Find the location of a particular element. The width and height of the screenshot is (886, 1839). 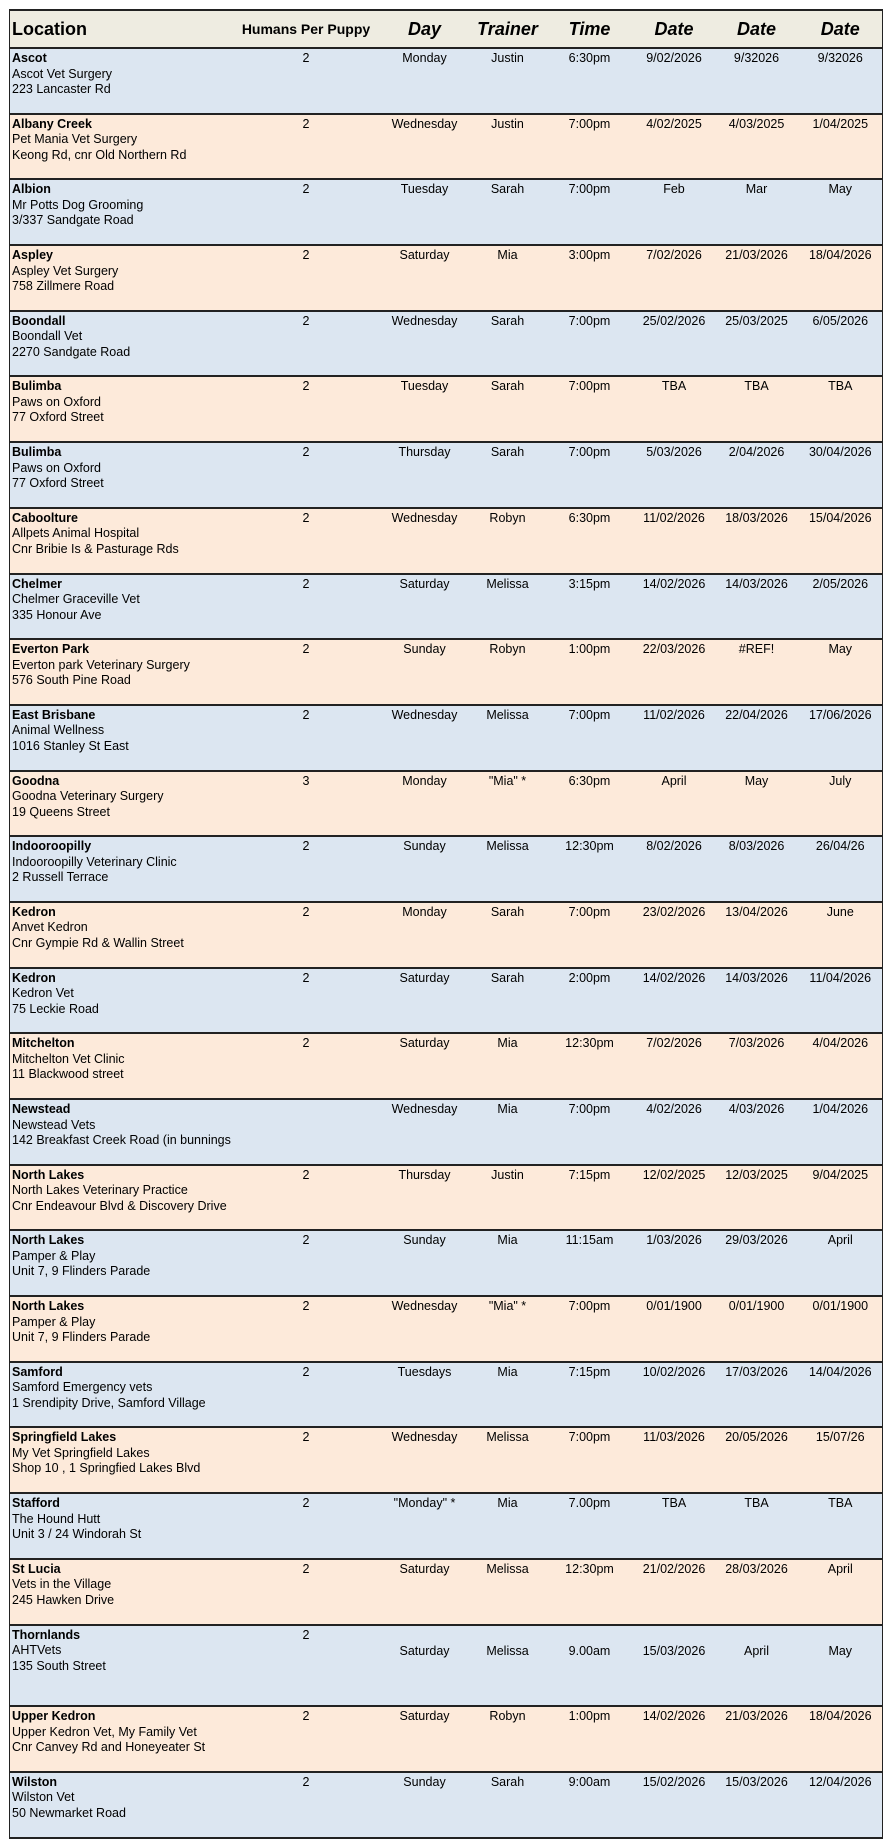

address: 1016 Stanley St East is located at coordinates (70, 745).